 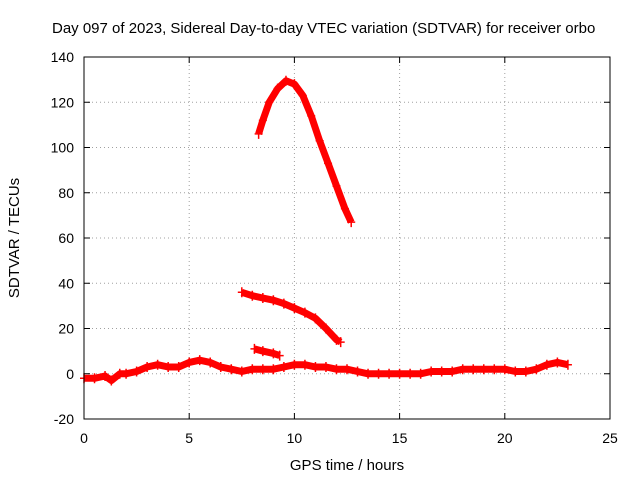 I want to click on y-axis-label: SDTVAR / TECUs, so click(x=14, y=238).